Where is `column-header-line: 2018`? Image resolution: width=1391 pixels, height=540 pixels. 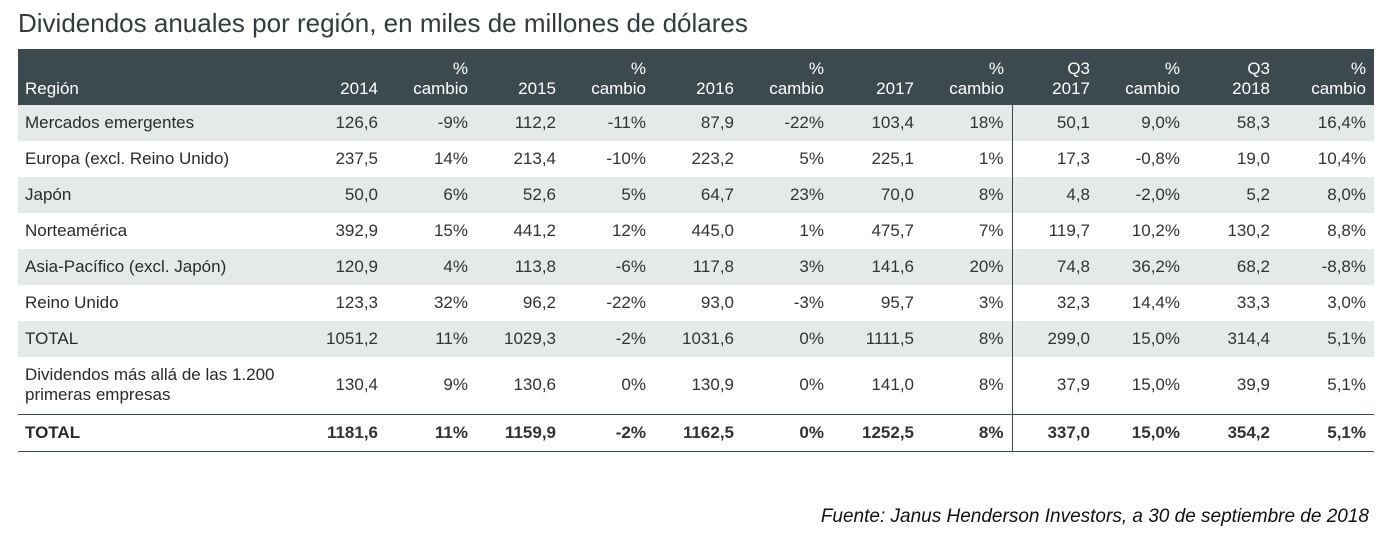 column-header-line: 2018 is located at coordinates (1251, 88).